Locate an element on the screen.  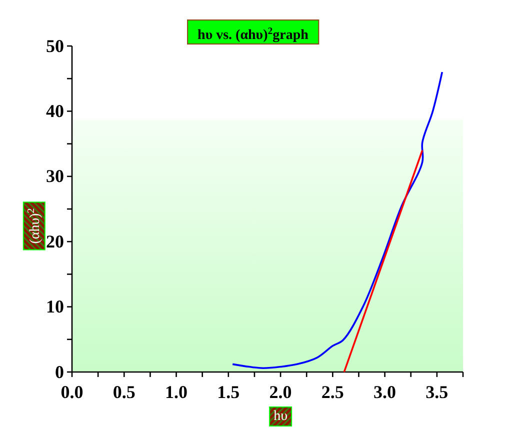
x-tick-label: 1.0 is located at coordinates (176, 392).